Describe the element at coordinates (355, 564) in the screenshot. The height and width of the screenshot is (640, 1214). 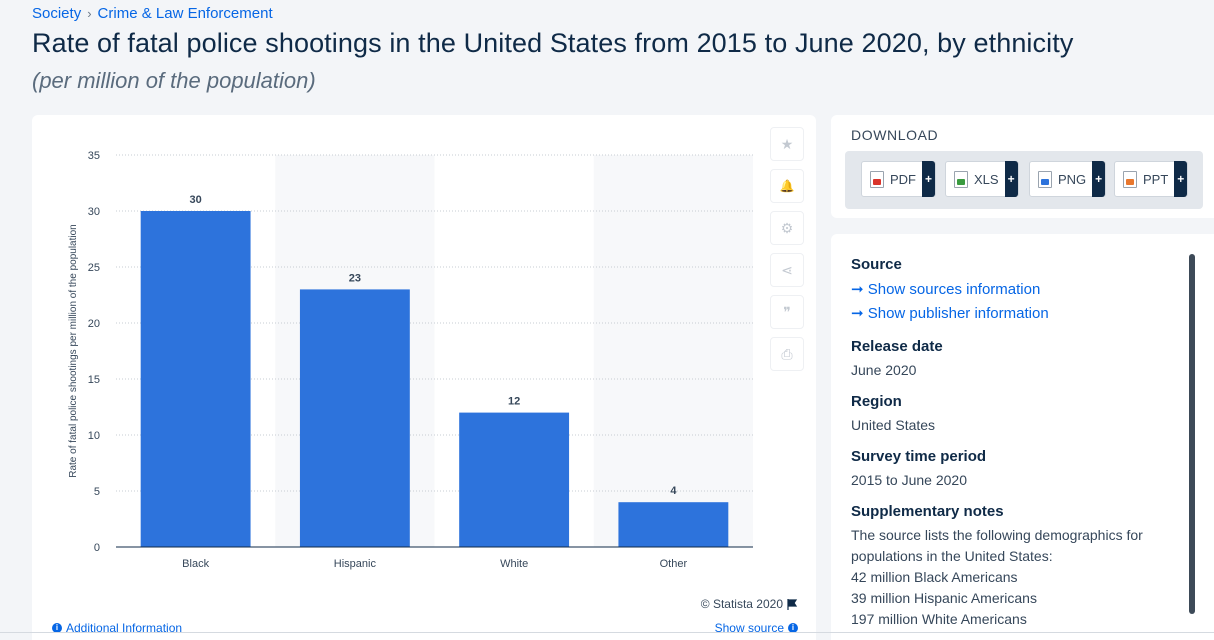
I see `x-tick-label: Hispanic` at that location.